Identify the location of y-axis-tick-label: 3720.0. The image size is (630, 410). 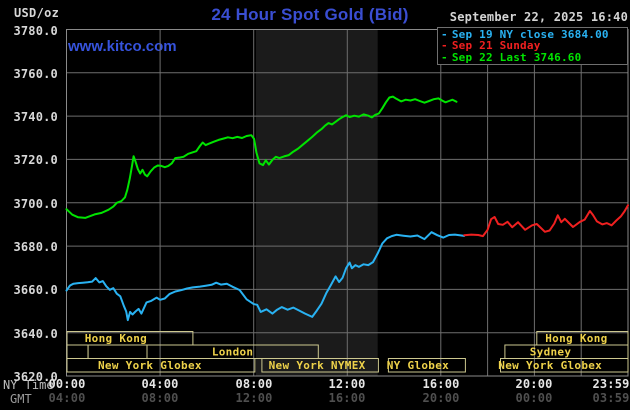
(35, 160).